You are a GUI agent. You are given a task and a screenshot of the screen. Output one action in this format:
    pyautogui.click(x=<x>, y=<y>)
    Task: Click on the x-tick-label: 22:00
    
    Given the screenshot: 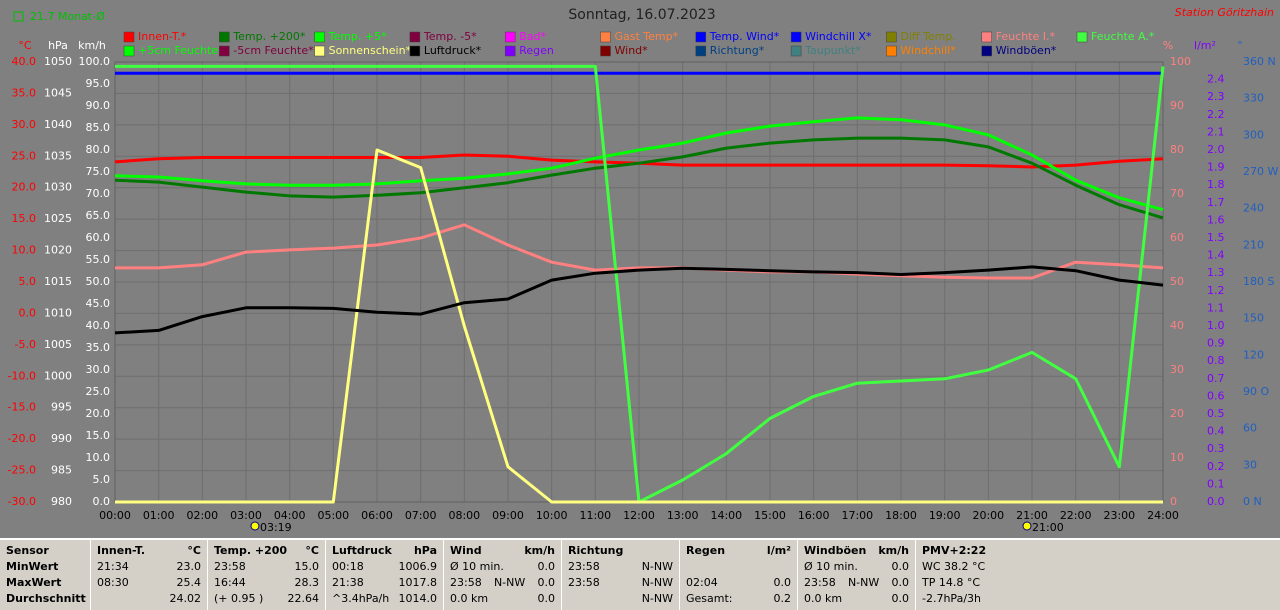 What is the action you would take?
    pyautogui.click(x=1076, y=515)
    